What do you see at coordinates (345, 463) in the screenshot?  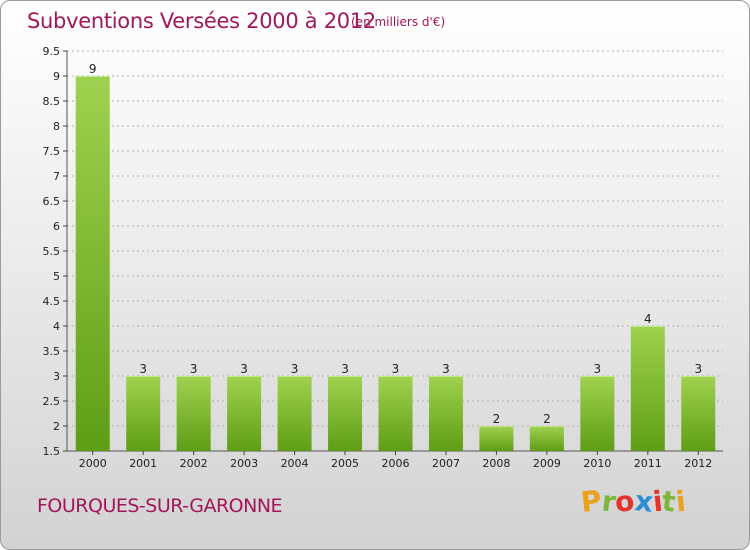 I see `x-tick-label: 2005` at bounding box center [345, 463].